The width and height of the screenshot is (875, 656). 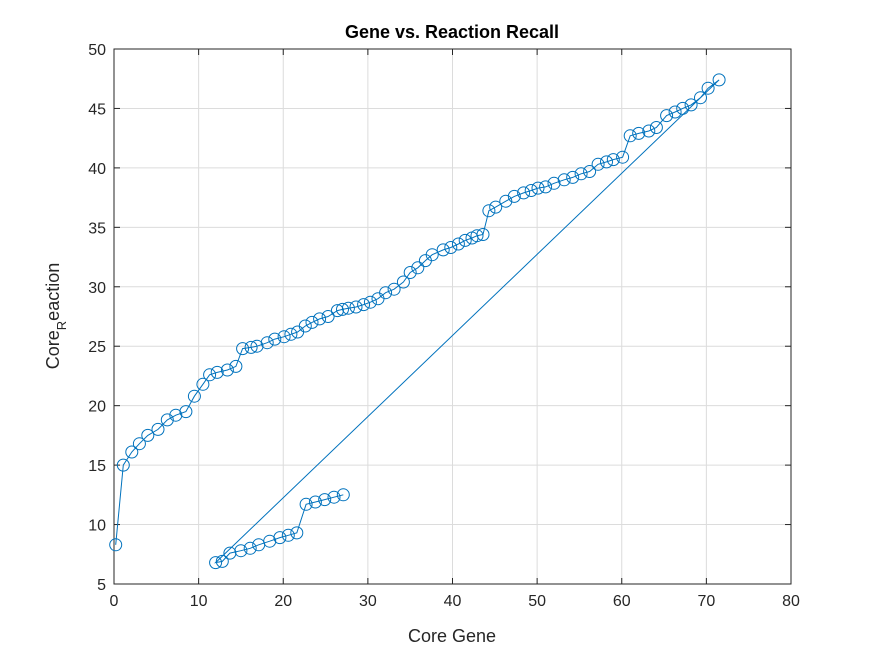 What do you see at coordinates (452, 32) in the screenshot?
I see `chart-title: Gene vs. Reaction Recall` at bounding box center [452, 32].